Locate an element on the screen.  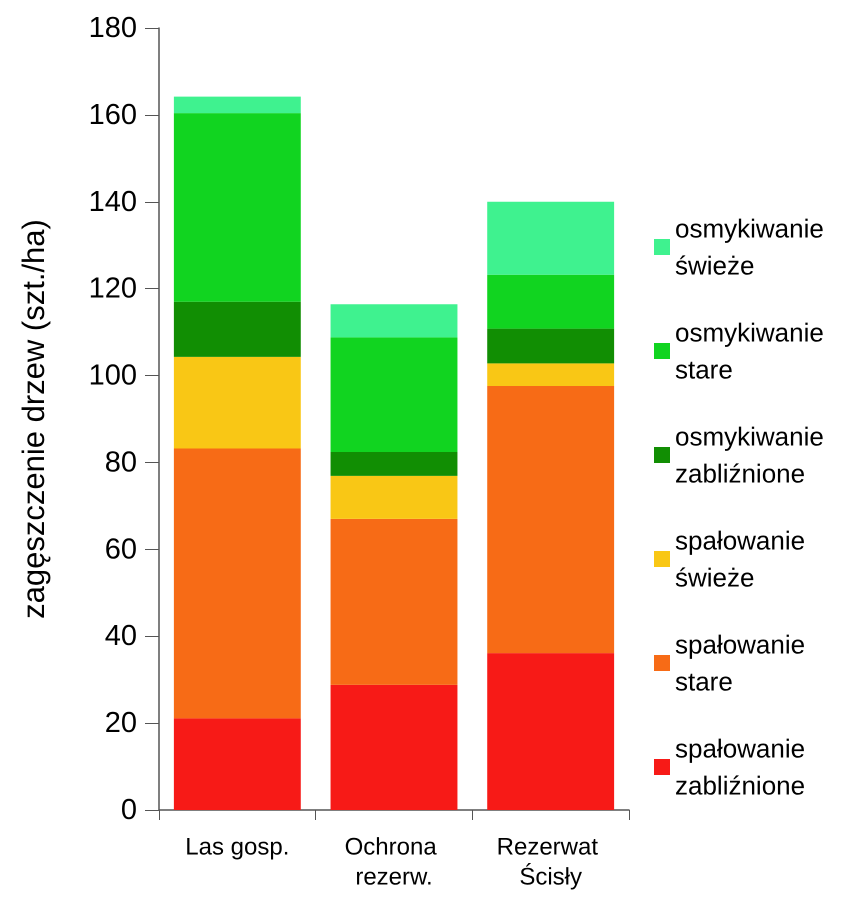
y-axis-title: zagęszczenie drzew (szt./ha) is located at coordinates (33, 419).